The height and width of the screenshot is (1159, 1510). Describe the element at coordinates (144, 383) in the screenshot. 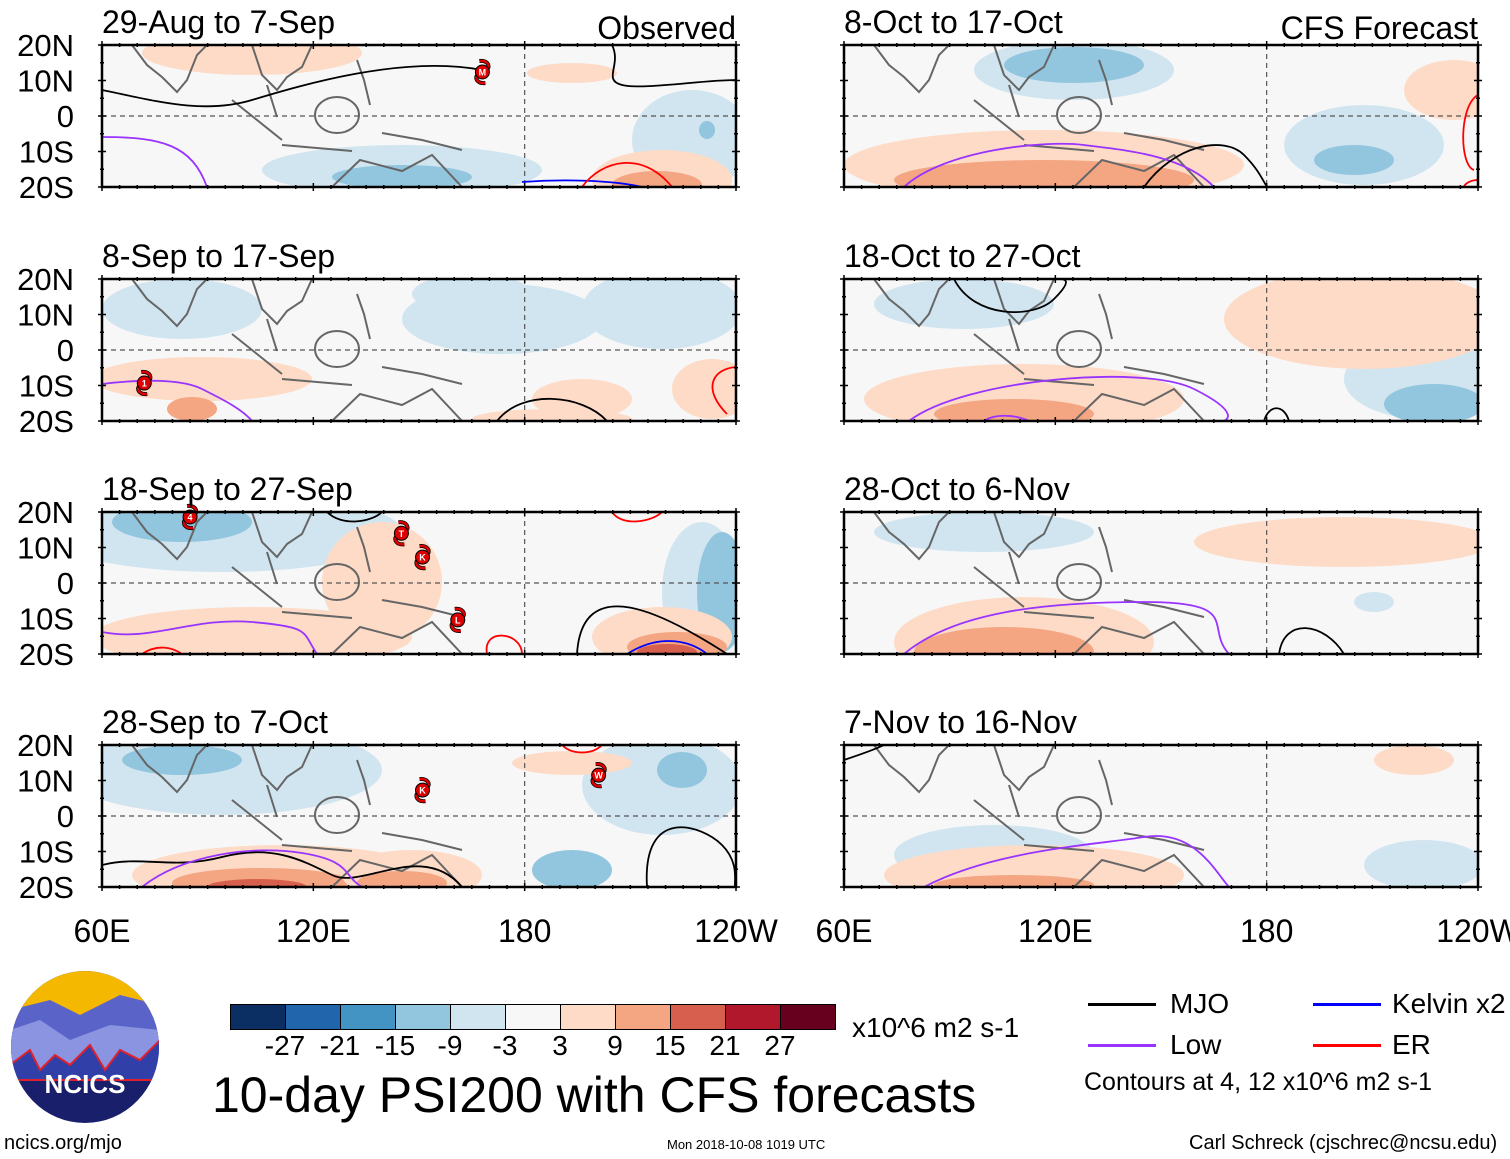

I see `storm-marker: 1` at that location.